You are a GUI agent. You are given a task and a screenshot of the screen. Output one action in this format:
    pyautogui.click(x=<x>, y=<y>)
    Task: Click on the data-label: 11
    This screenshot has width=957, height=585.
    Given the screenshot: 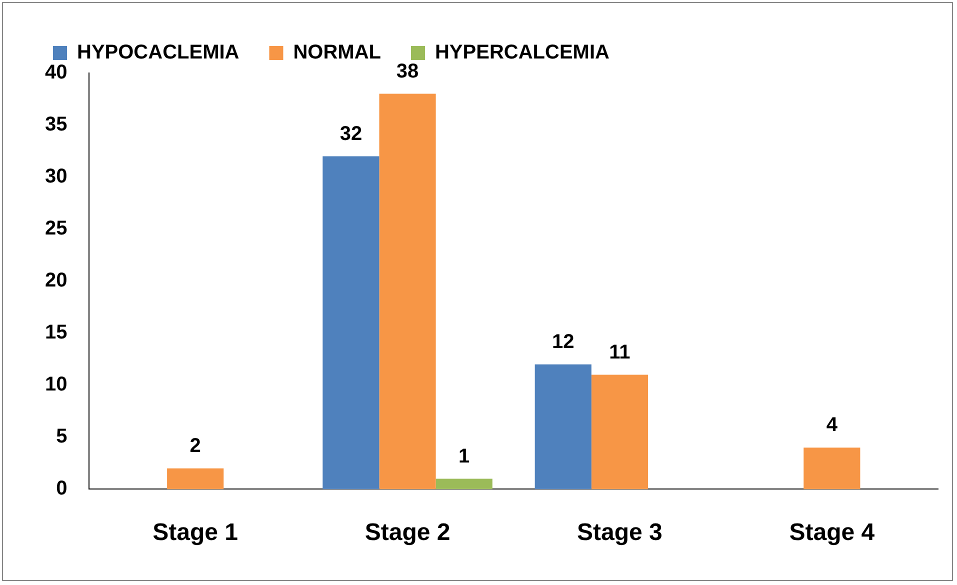 What is the action you would take?
    pyautogui.click(x=619, y=352)
    